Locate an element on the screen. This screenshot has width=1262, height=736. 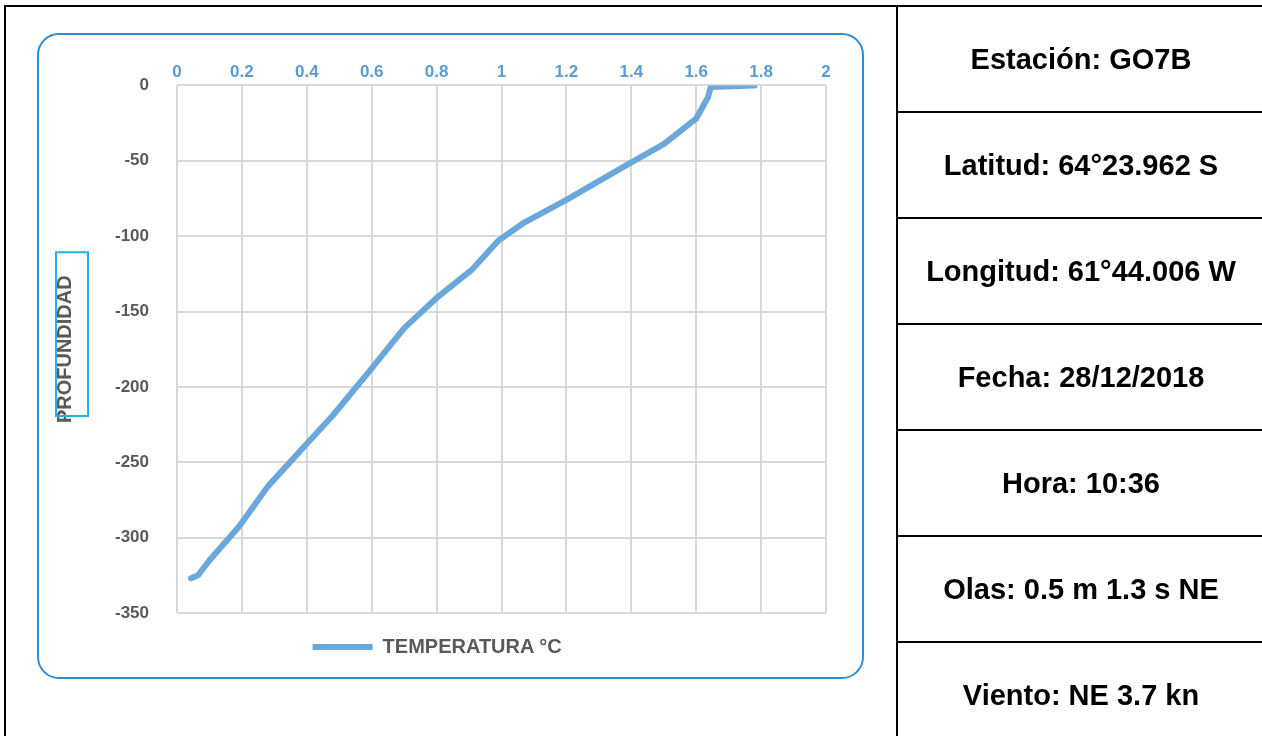
y-tick-label: -50 is located at coordinates (137, 160).